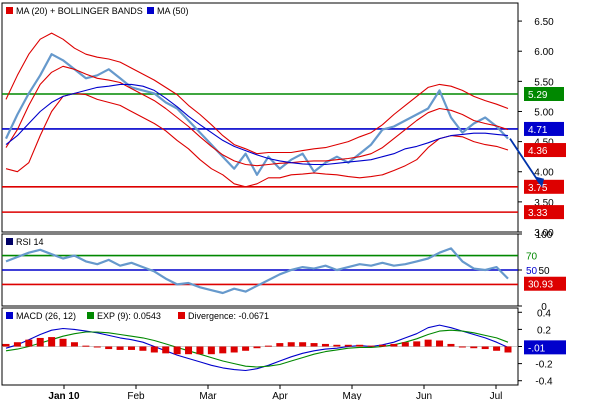 The image size is (590, 400). What do you see at coordinates (544, 271) in the screenshot?
I see `y-tick-label: 50` at bounding box center [544, 271].